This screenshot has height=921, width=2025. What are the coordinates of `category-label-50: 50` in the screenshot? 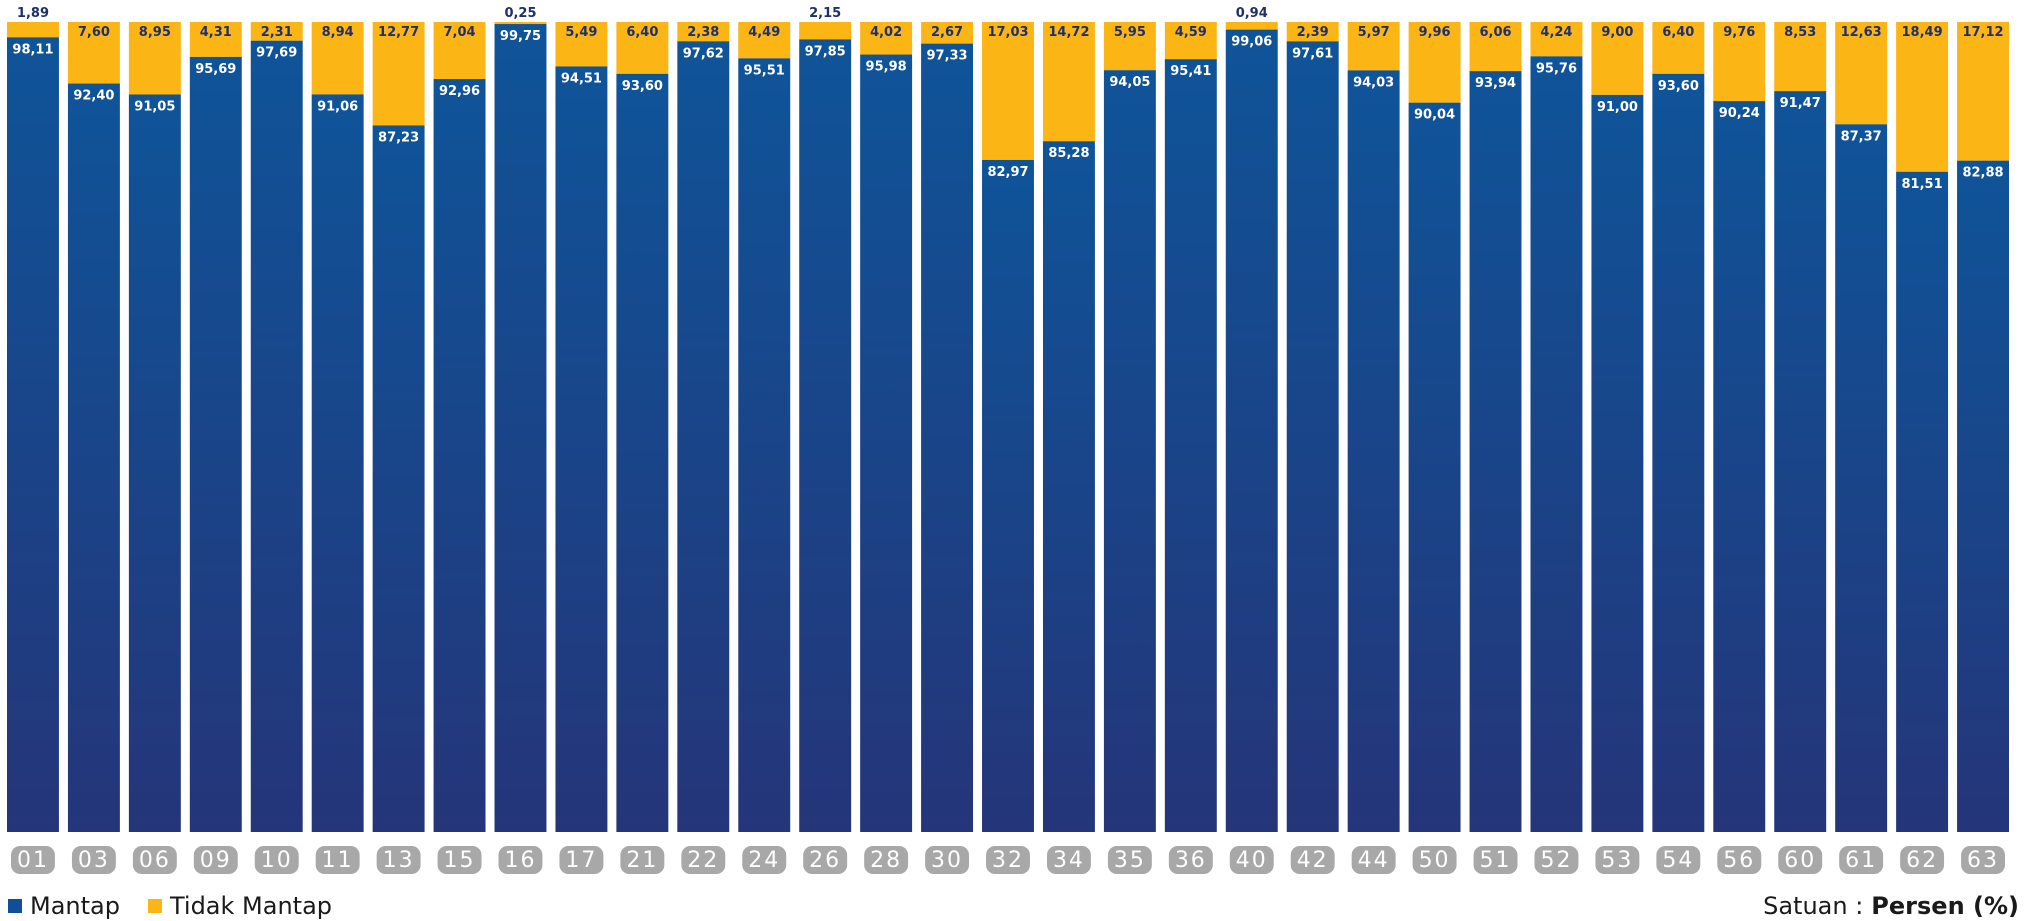 It's located at (1435, 860).